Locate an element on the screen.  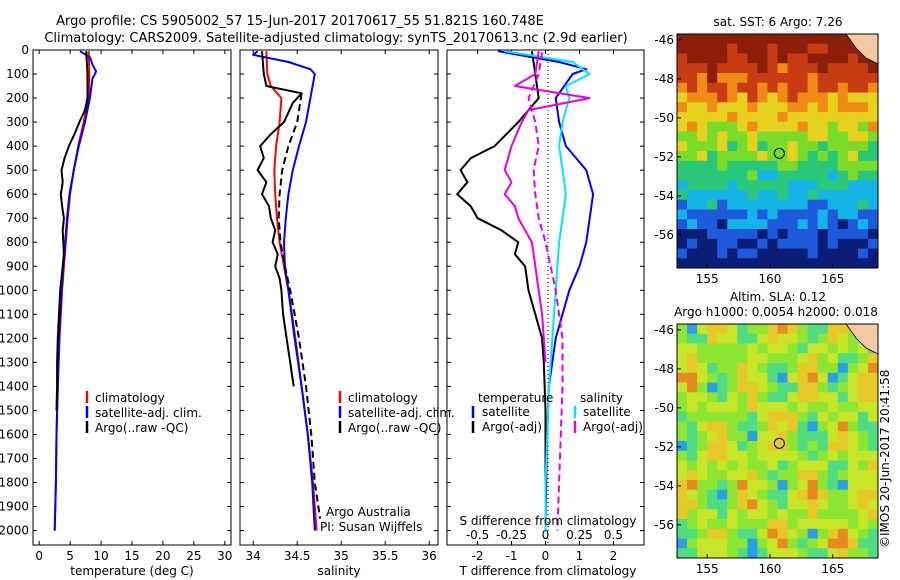
sst-map-title: sat. SST: 6 Argo: 7.26 is located at coordinates (778, 22).